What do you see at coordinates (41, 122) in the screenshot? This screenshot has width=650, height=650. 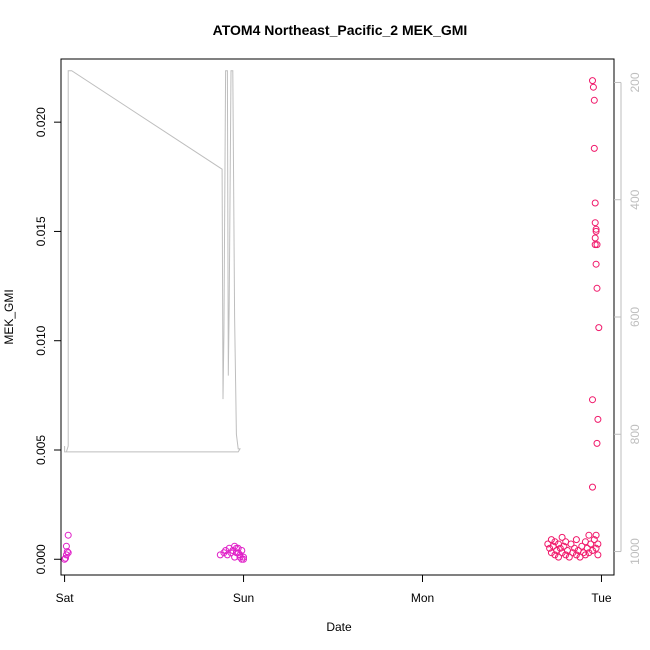 I see `y-tick-label: 0.020` at bounding box center [41, 122].